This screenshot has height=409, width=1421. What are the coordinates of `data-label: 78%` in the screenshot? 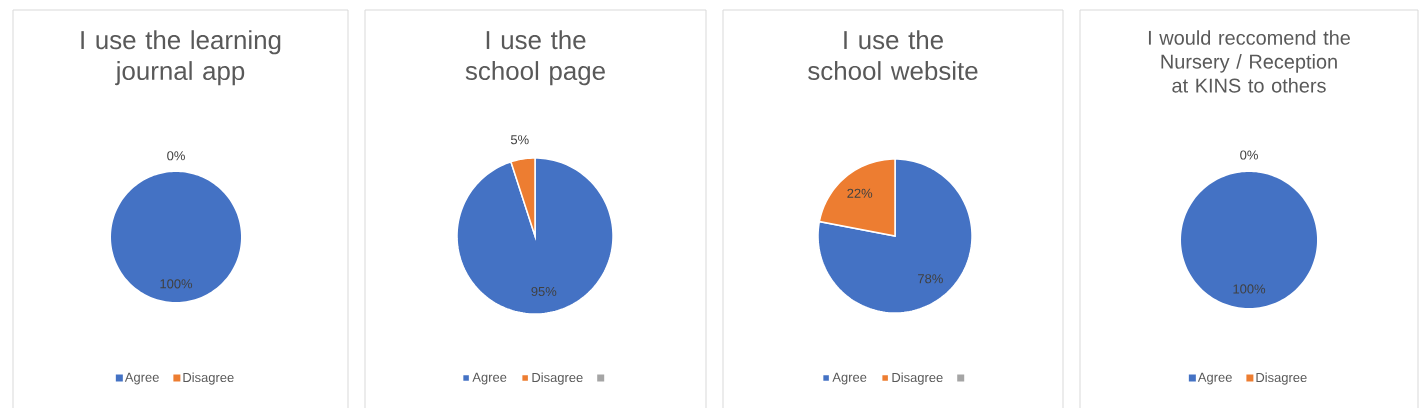 It's located at (930, 279).